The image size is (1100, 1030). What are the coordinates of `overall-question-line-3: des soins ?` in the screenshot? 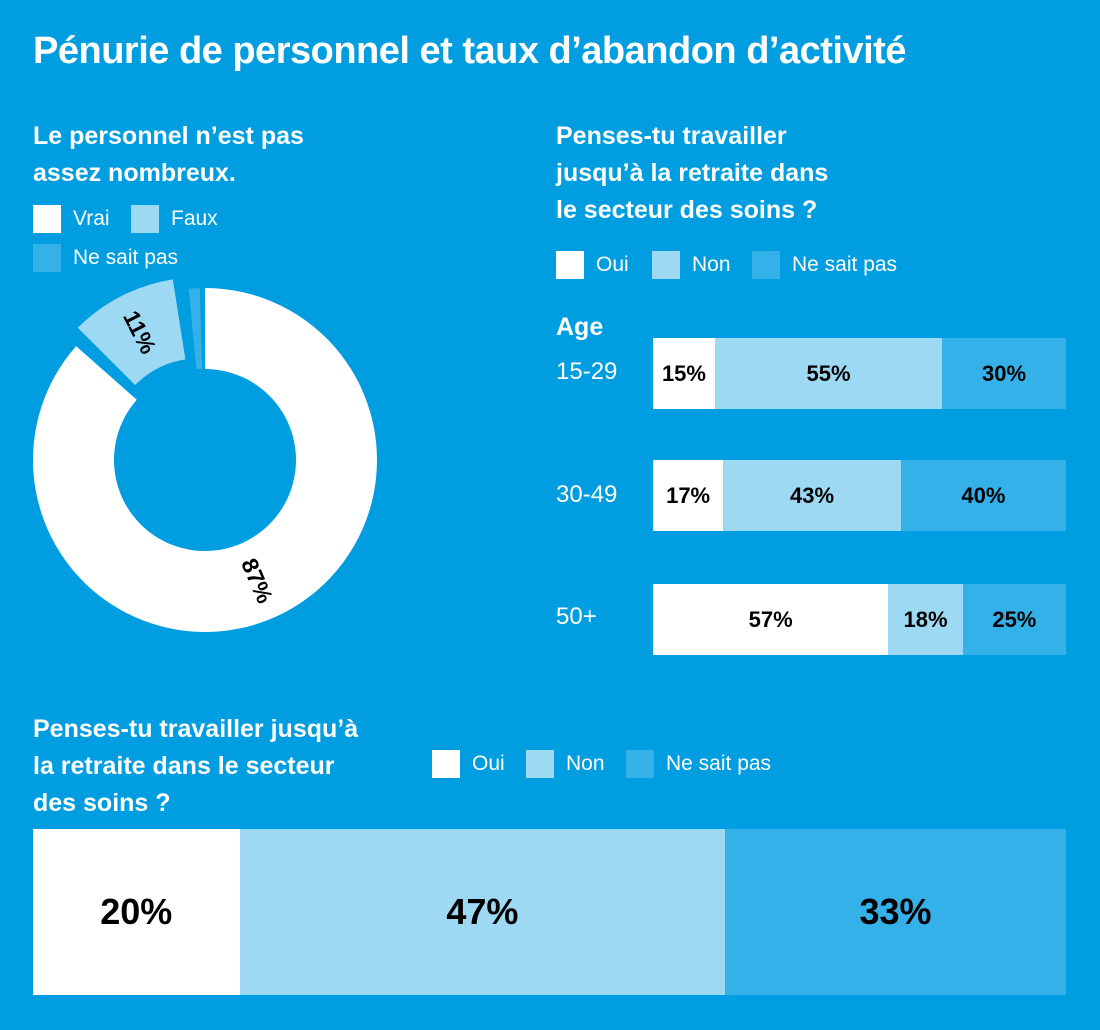 It's located at (102, 803).